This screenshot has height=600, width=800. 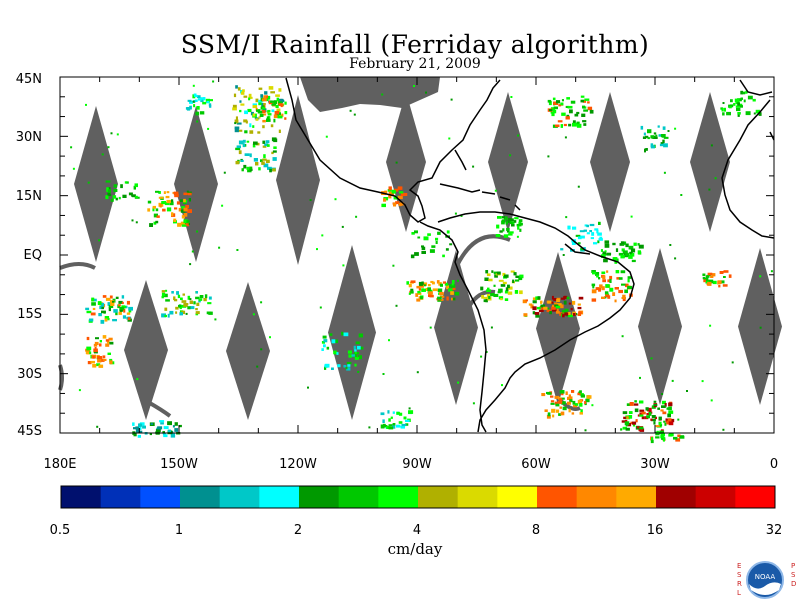 What do you see at coordinates (298, 464) in the screenshot?
I see `lon-label-120w: 120W` at bounding box center [298, 464].